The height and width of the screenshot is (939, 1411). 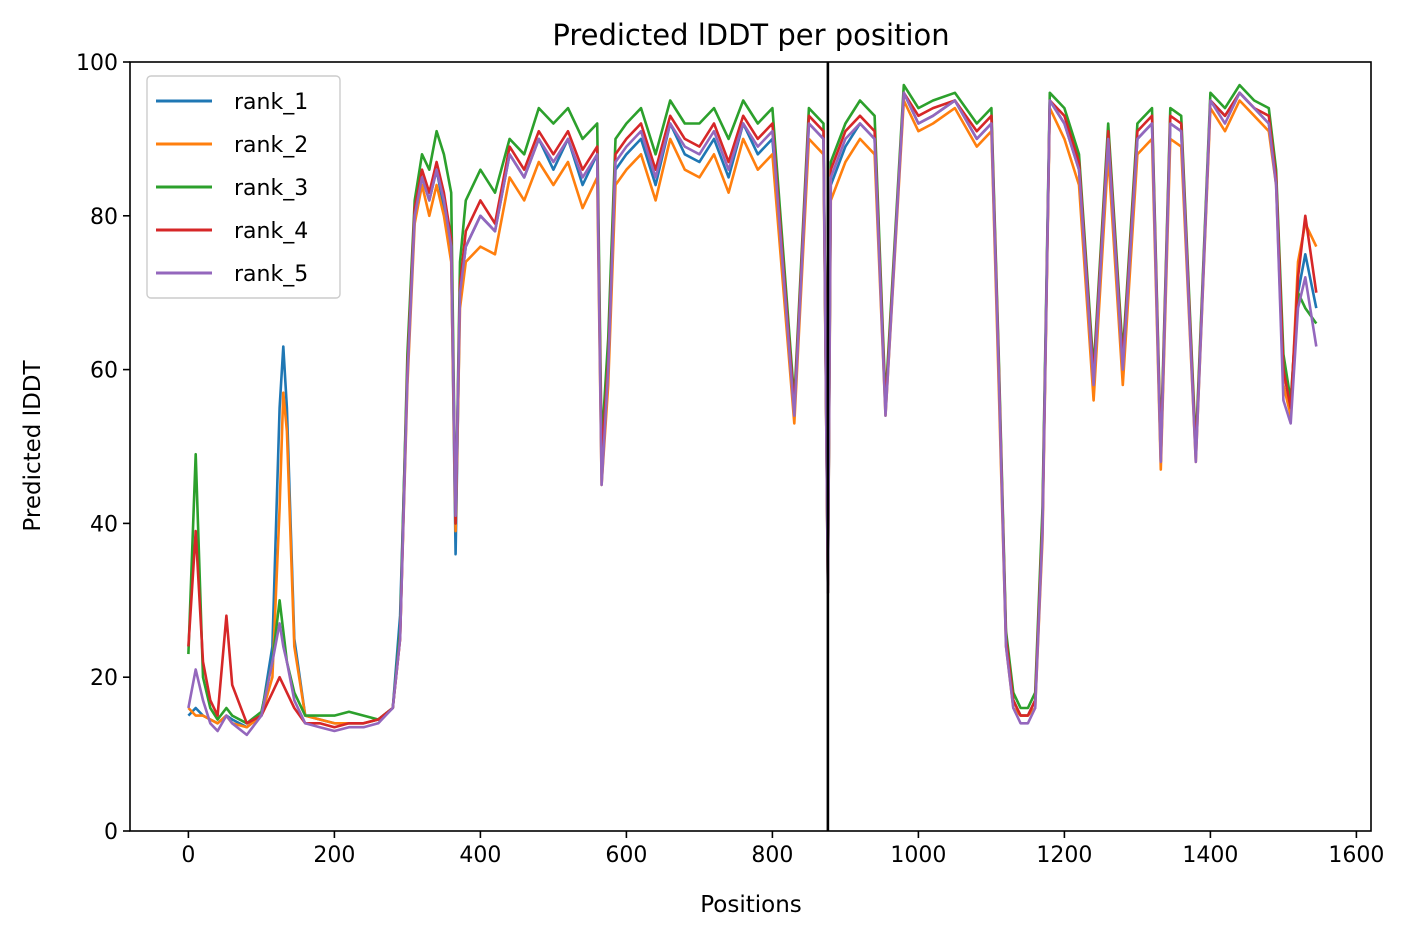 I want to click on y-tick-label: 20, so click(x=104, y=678).